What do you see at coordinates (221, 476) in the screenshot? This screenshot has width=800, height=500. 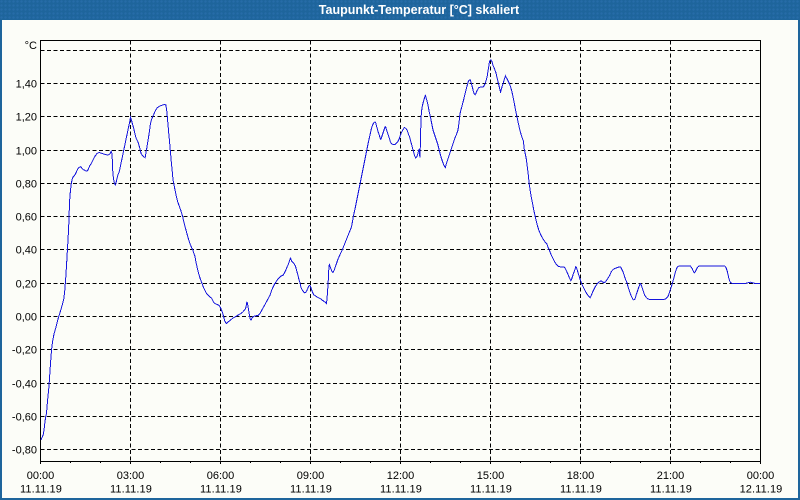 I see `svg-text: 06:00` at bounding box center [221, 476].